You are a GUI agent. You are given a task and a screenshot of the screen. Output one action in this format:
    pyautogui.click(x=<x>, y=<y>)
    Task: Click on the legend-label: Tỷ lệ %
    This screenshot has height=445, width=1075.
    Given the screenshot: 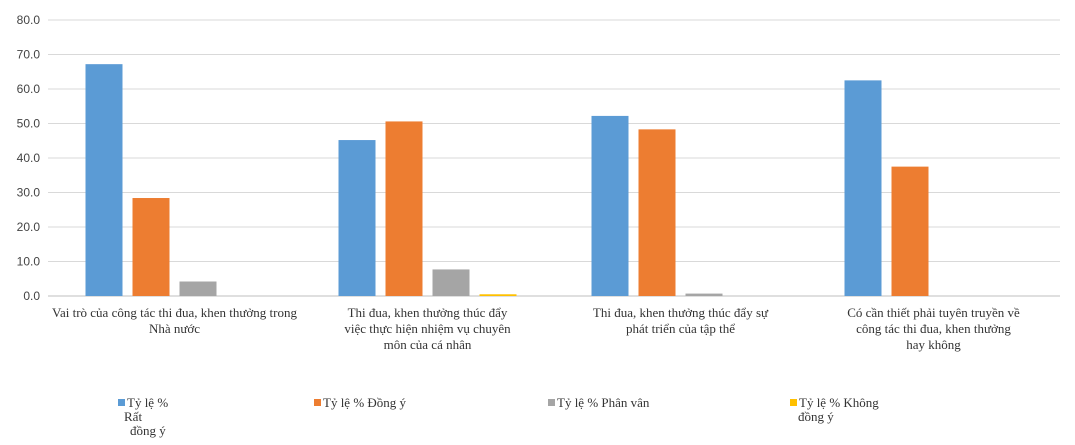 What is the action you would take?
    pyautogui.click(x=147, y=402)
    